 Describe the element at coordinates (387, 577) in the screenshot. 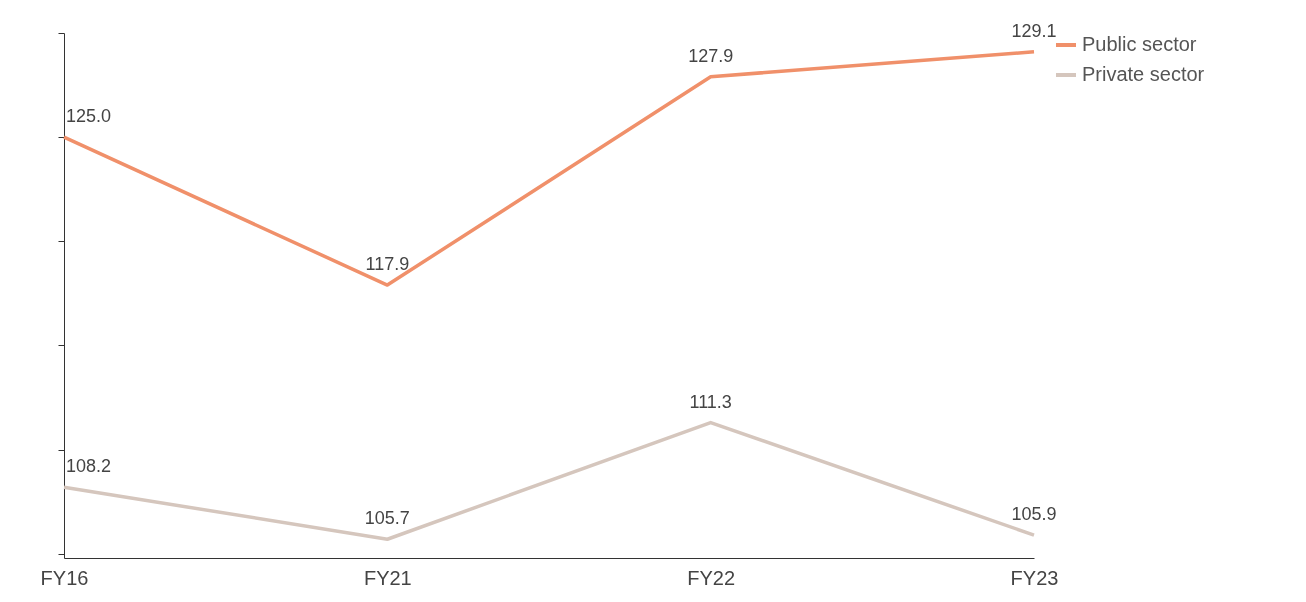

I see `x-tick-label: FY21` at that location.